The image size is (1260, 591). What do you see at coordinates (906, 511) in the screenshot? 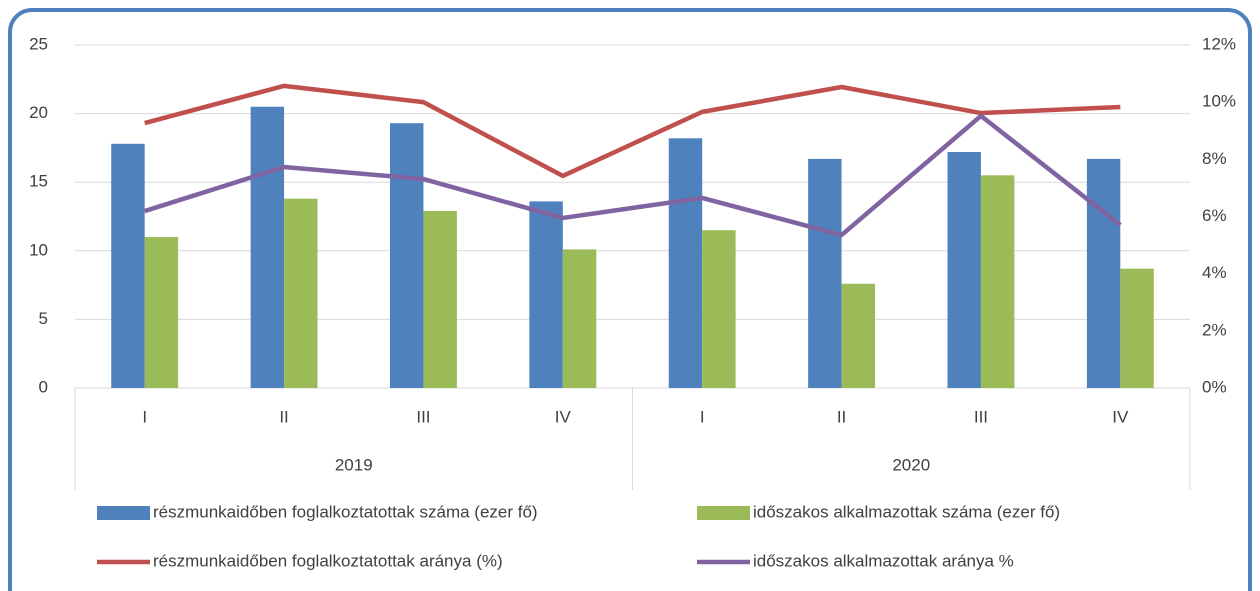
I see `legend-label: időszakos alkalmazottak száma (ezer fő)` at bounding box center [906, 511].